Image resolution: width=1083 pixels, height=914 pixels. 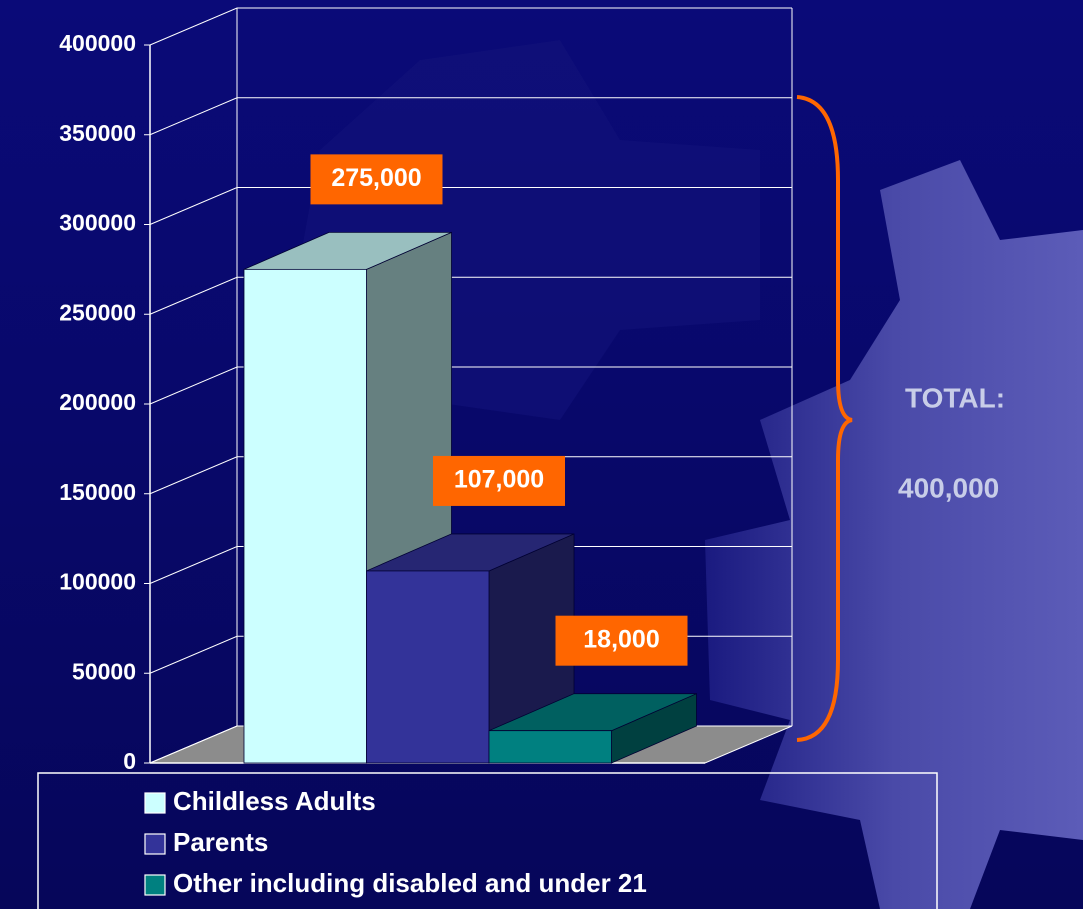 I want to click on y-tick-label: 150000, so click(x=97, y=492).